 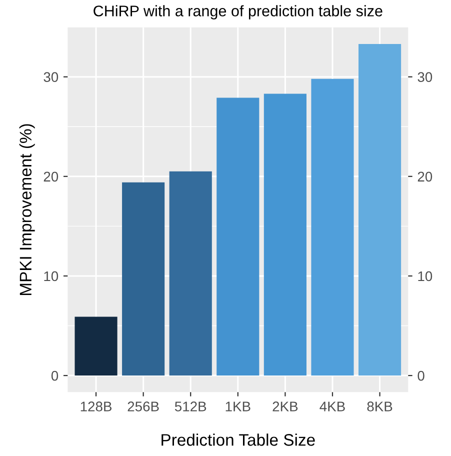 What do you see at coordinates (238, 440) in the screenshot?
I see `x-axis-title: Prediction Table Size` at bounding box center [238, 440].